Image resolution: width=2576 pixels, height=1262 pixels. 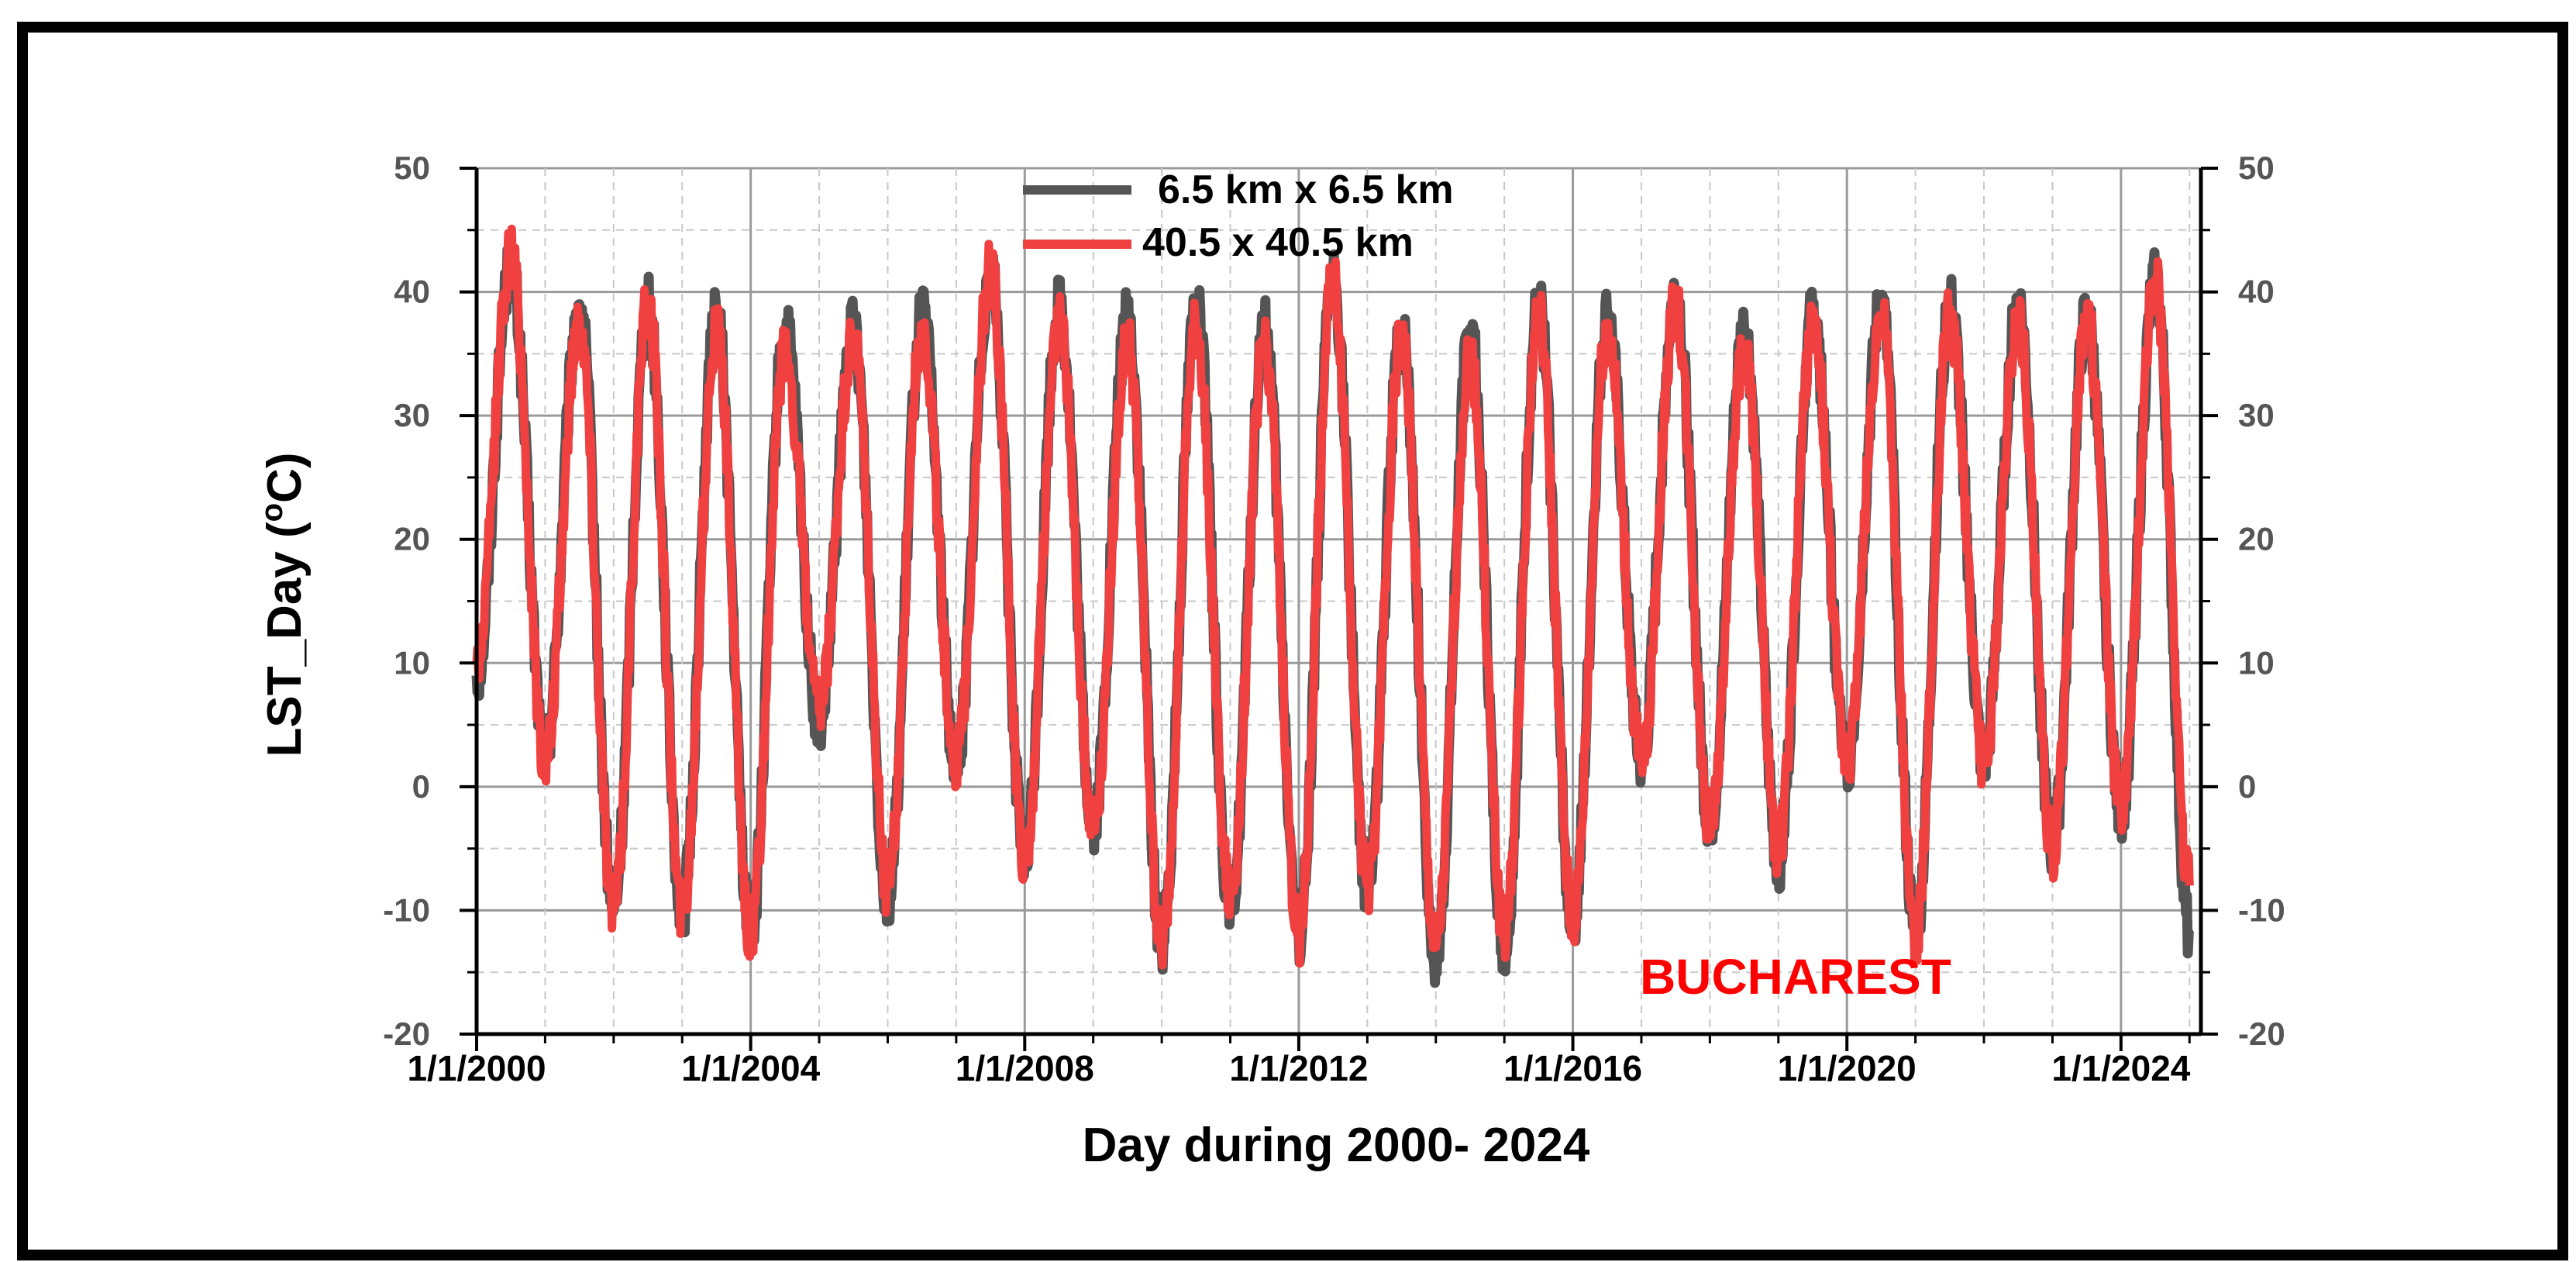 What do you see at coordinates (476, 1068) in the screenshot?
I see `x-tick-label: 1/1/2000` at bounding box center [476, 1068].